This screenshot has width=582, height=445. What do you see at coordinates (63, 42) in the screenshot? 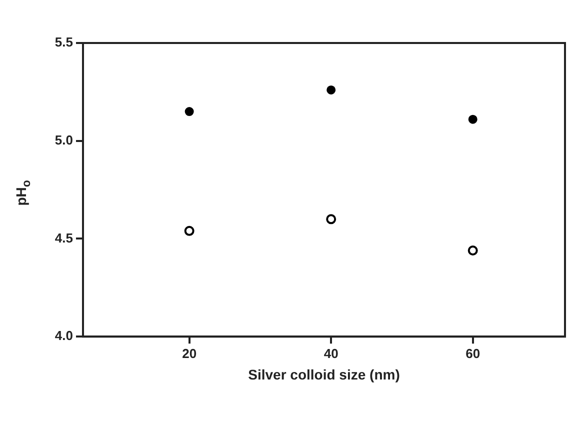
I see `y-tick-label: 5.5` at bounding box center [63, 42].